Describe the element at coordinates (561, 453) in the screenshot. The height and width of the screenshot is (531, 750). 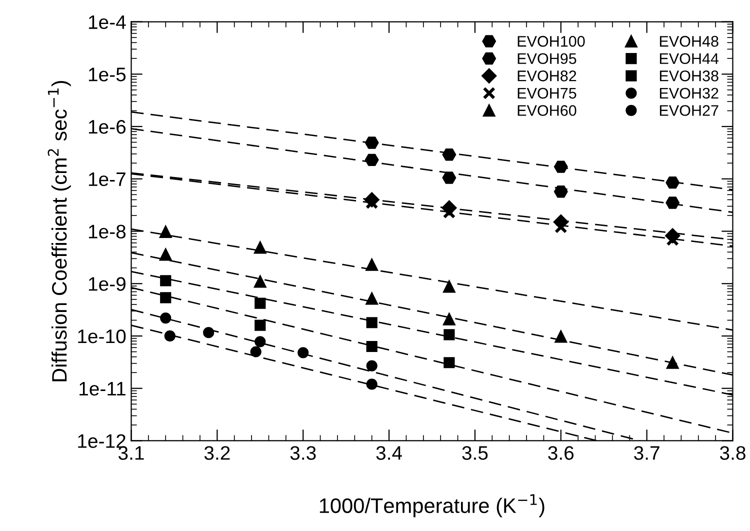
I see `x-tick-label: 3.6` at that location.